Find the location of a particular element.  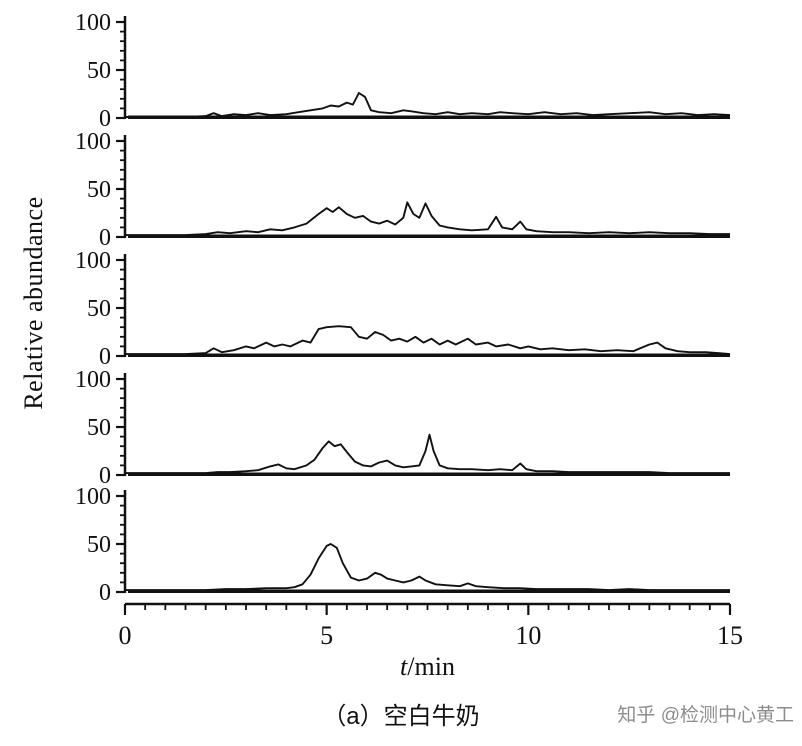

x-axis-tick-label: 5 is located at coordinates (326, 634).